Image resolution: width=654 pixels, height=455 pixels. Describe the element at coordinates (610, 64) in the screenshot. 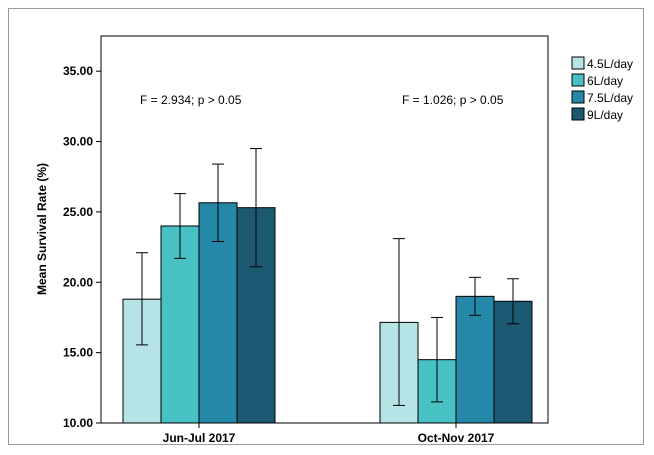

I see `legend-label: 4.5L/day` at that location.